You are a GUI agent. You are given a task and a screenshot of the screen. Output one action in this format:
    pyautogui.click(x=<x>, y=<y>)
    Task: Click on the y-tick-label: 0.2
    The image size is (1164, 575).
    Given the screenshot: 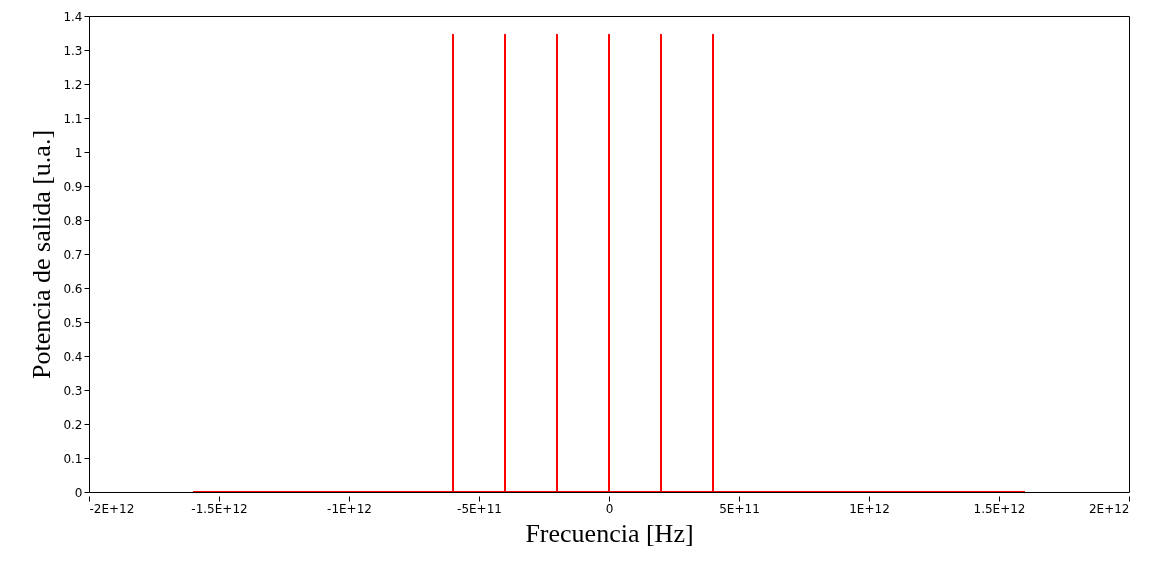 What is the action you would take?
    pyautogui.click(x=73, y=424)
    